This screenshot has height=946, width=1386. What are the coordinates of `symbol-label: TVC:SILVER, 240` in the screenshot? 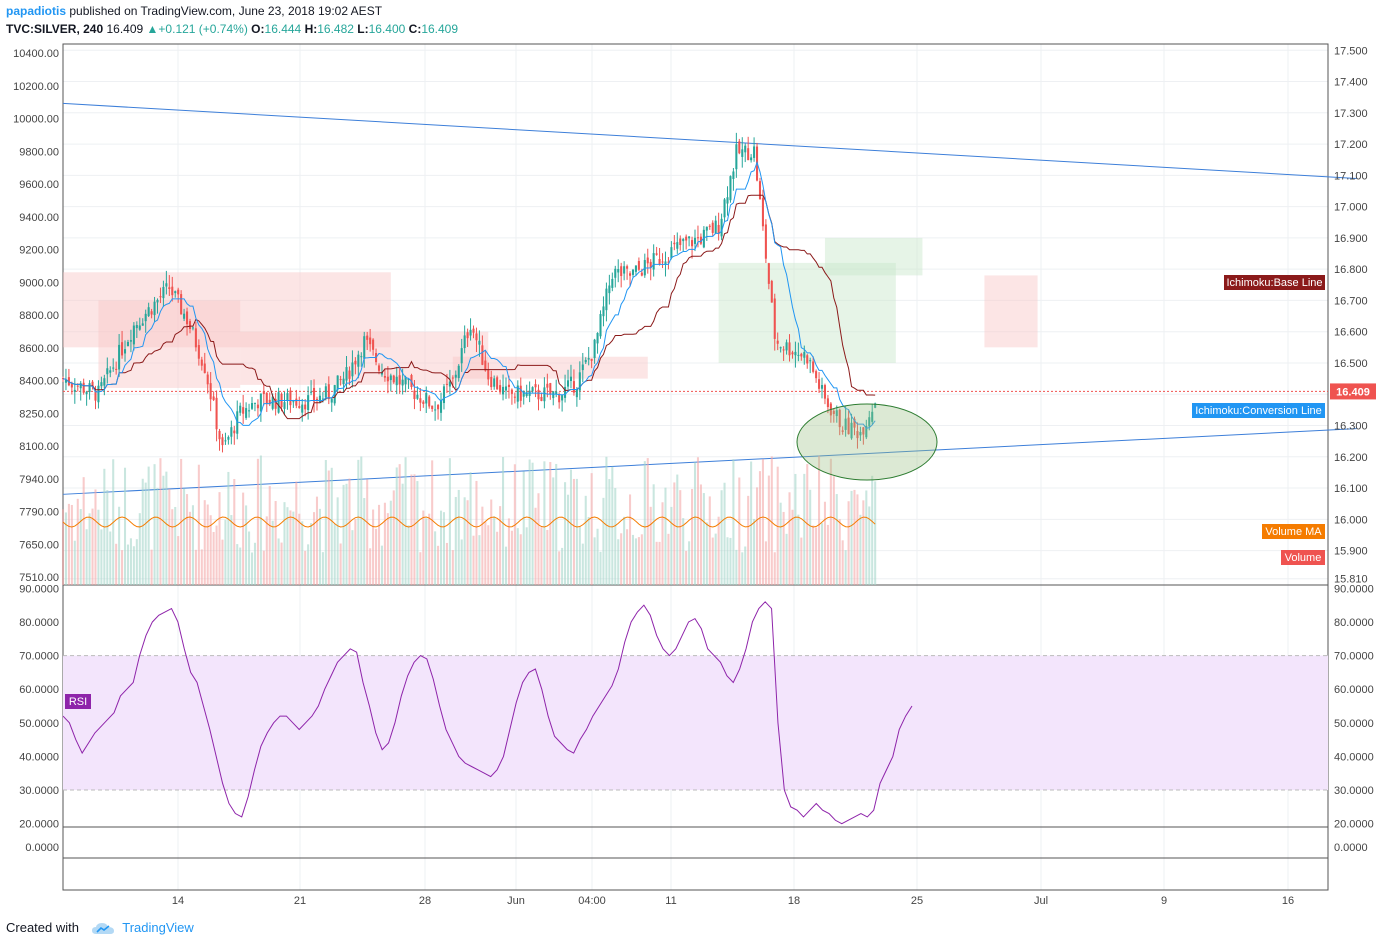 It's located at (55, 29).